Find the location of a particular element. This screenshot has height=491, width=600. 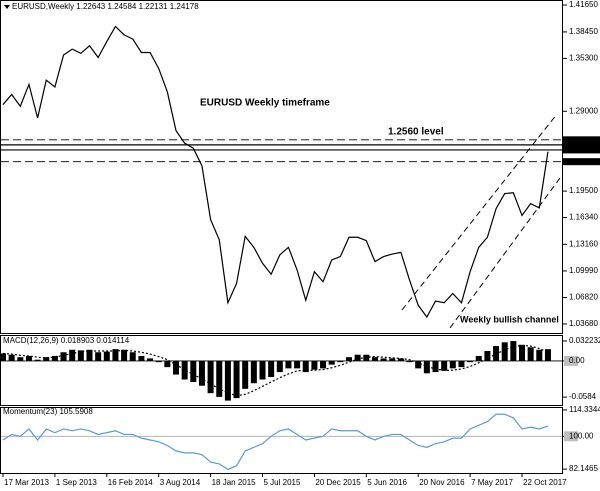

level-label: 1.24400 is located at coordinates (579, 150).